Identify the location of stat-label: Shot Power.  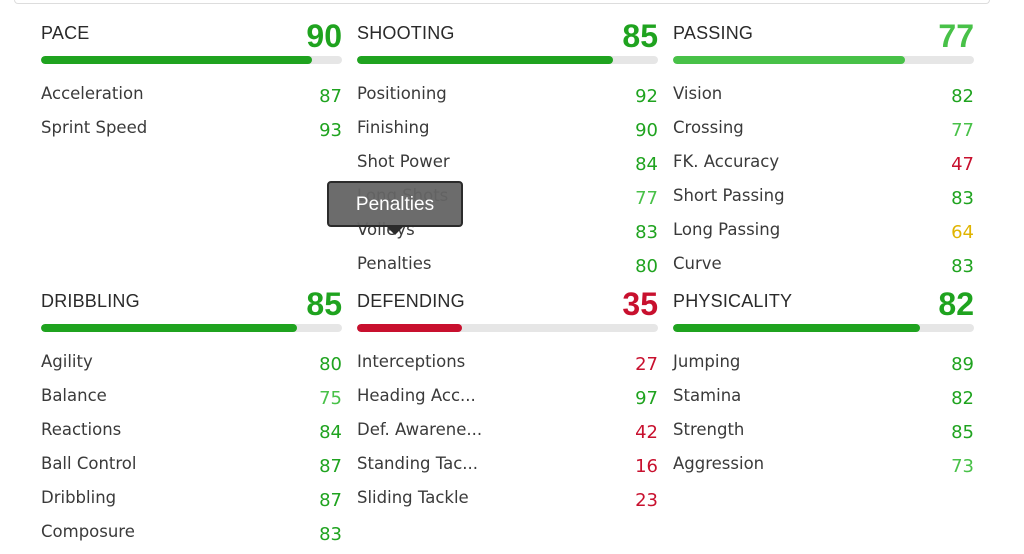
(403, 161).